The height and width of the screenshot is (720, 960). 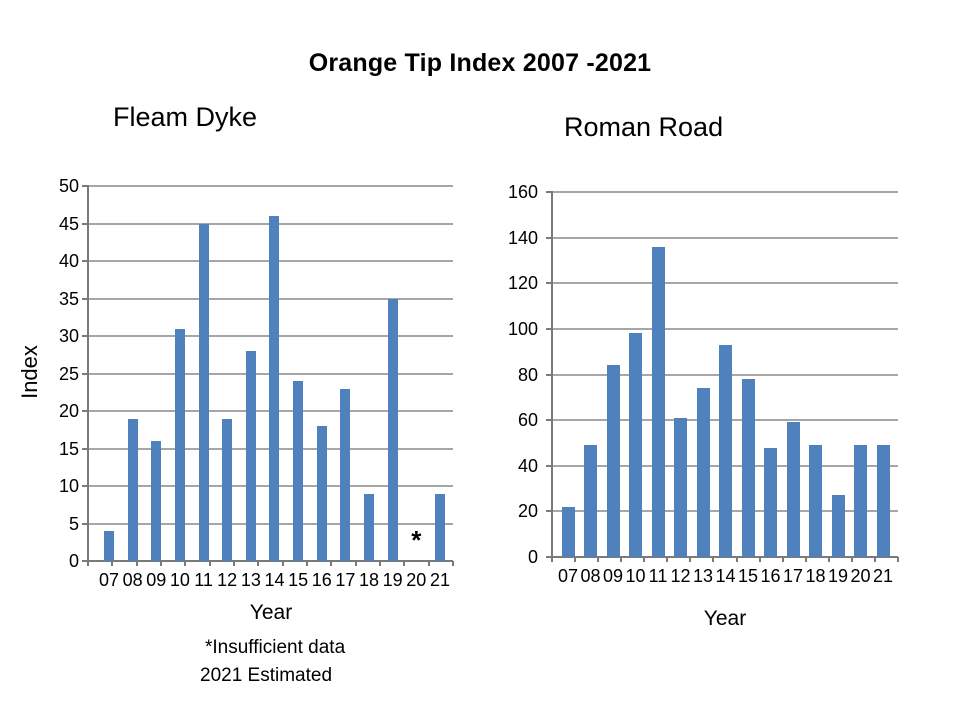 I want to click on y-tick-label: 160, so click(x=522, y=192).